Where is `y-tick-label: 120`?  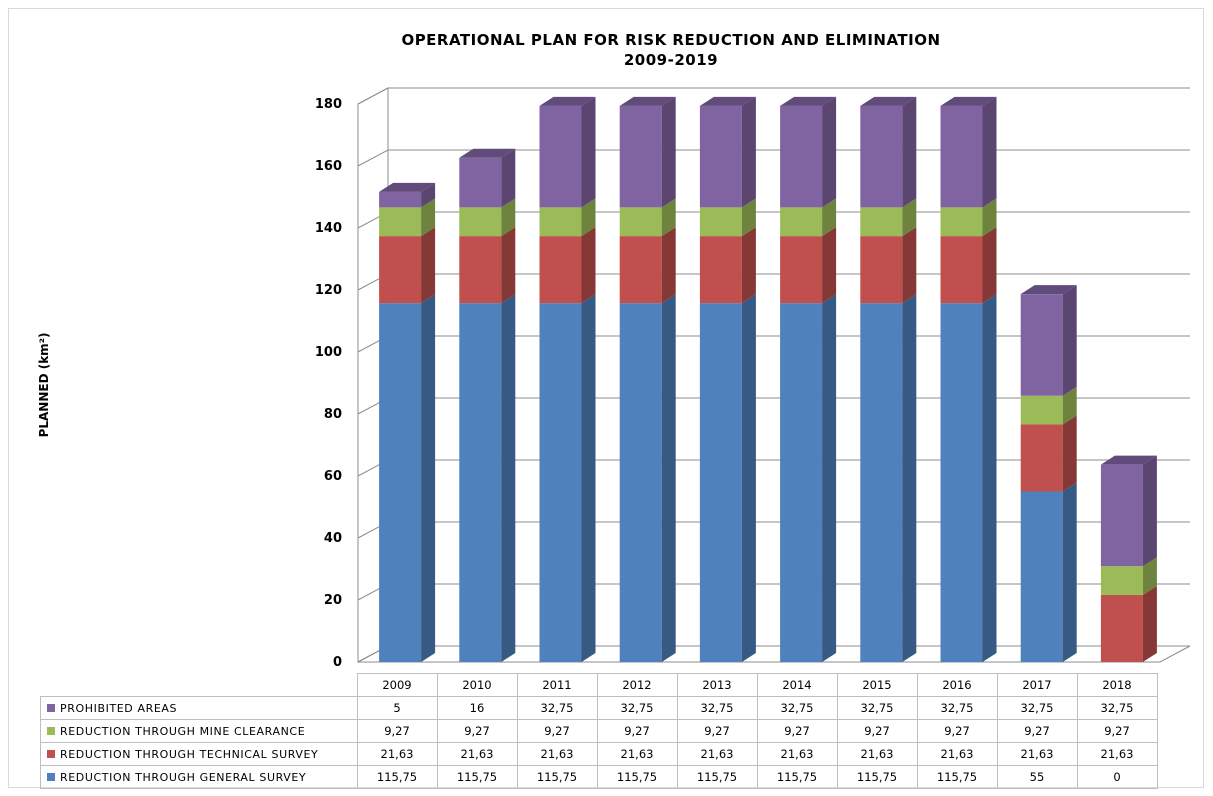
y-tick-label: 120 is located at coordinates (328, 290).